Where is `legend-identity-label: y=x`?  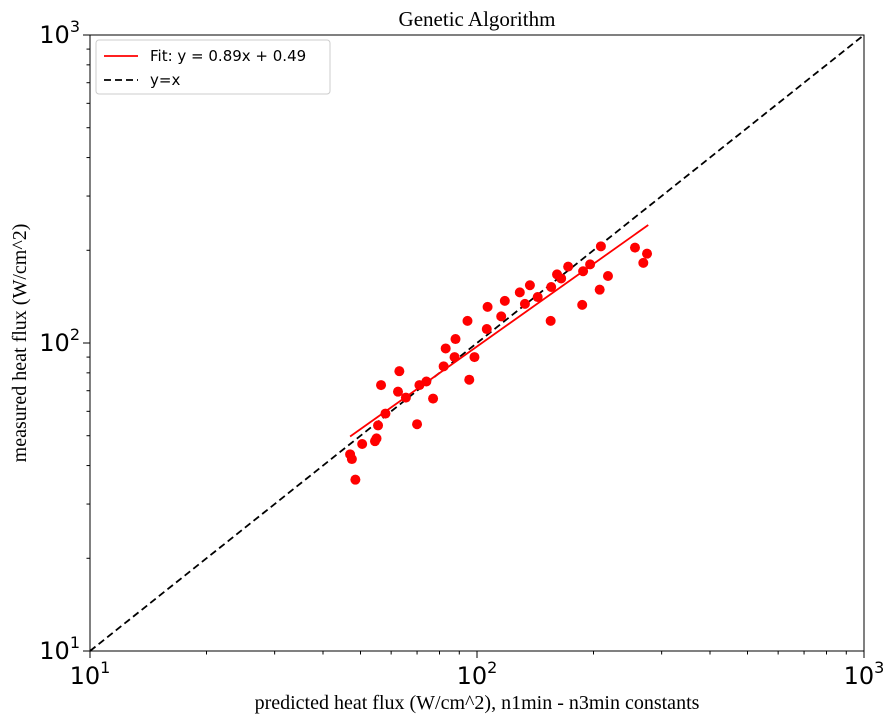
legend-identity-label: y=x is located at coordinates (165, 80).